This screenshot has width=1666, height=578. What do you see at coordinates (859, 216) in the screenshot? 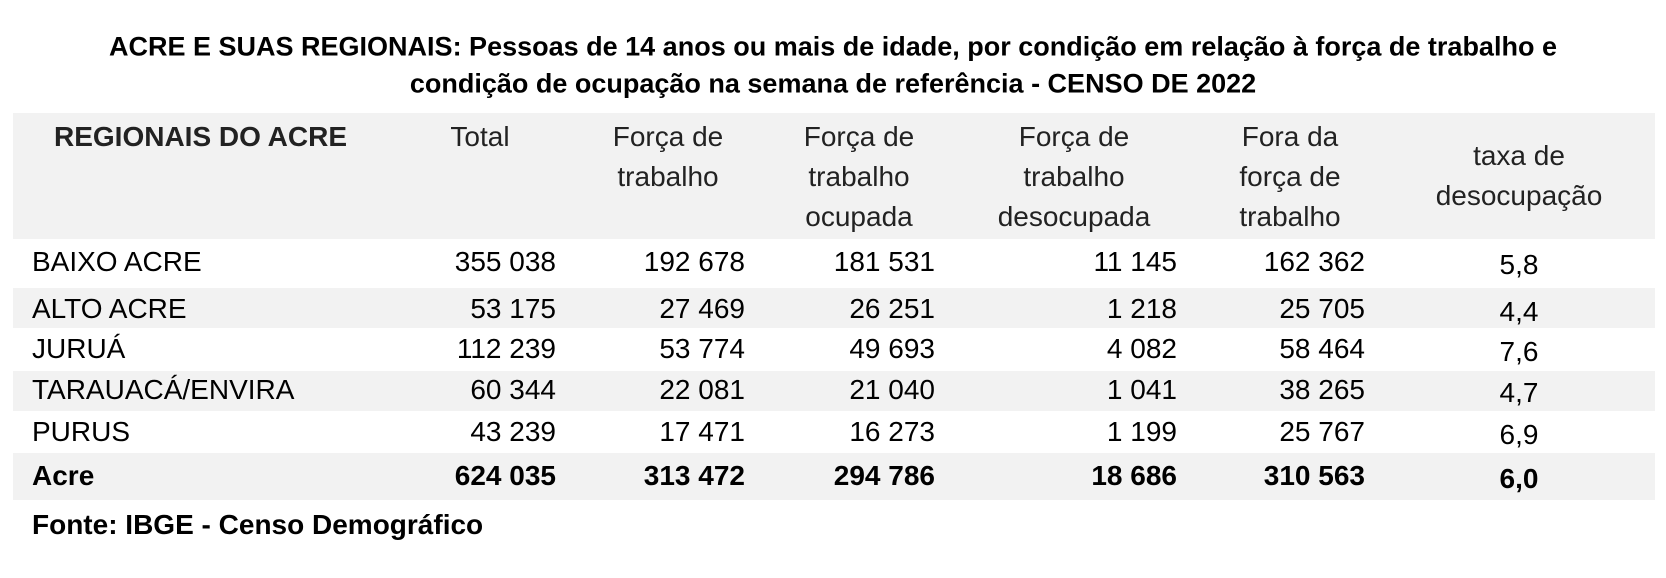
I see `header-cell: ocupada` at bounding box center [859, 216].